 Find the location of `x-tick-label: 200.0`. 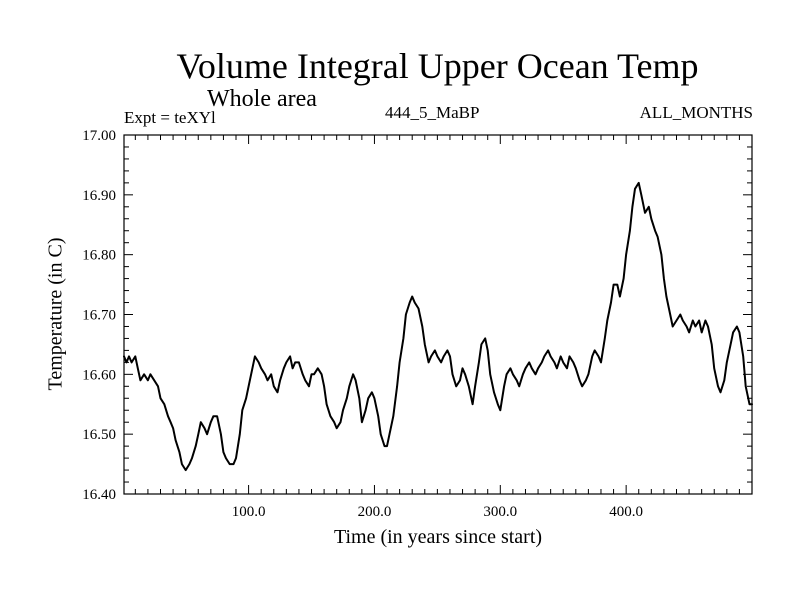

x-tick-label: 200.0 is located at coordinates (375, 512).